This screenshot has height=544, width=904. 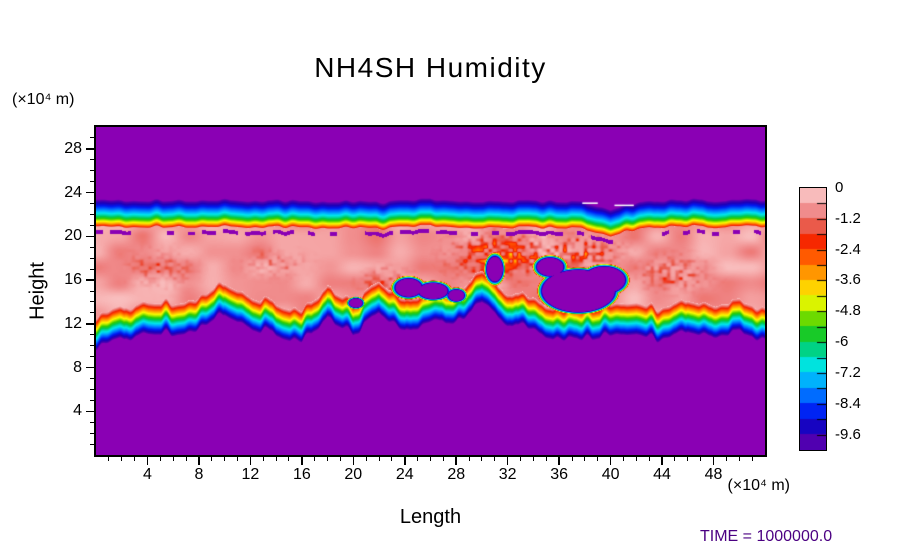 I want to click on y-tick-label: 20, so click(x=73, y=236).